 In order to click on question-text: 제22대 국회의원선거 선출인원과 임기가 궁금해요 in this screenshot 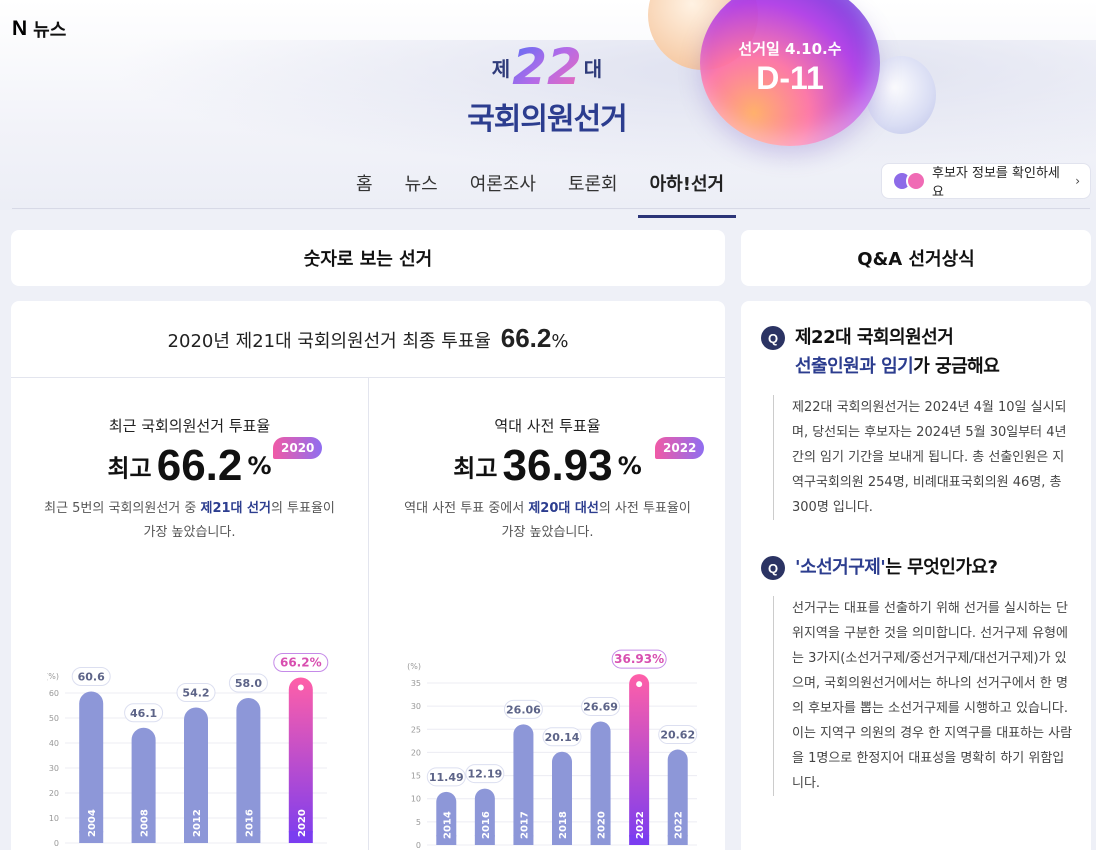, I will do `click(897, 352)`.